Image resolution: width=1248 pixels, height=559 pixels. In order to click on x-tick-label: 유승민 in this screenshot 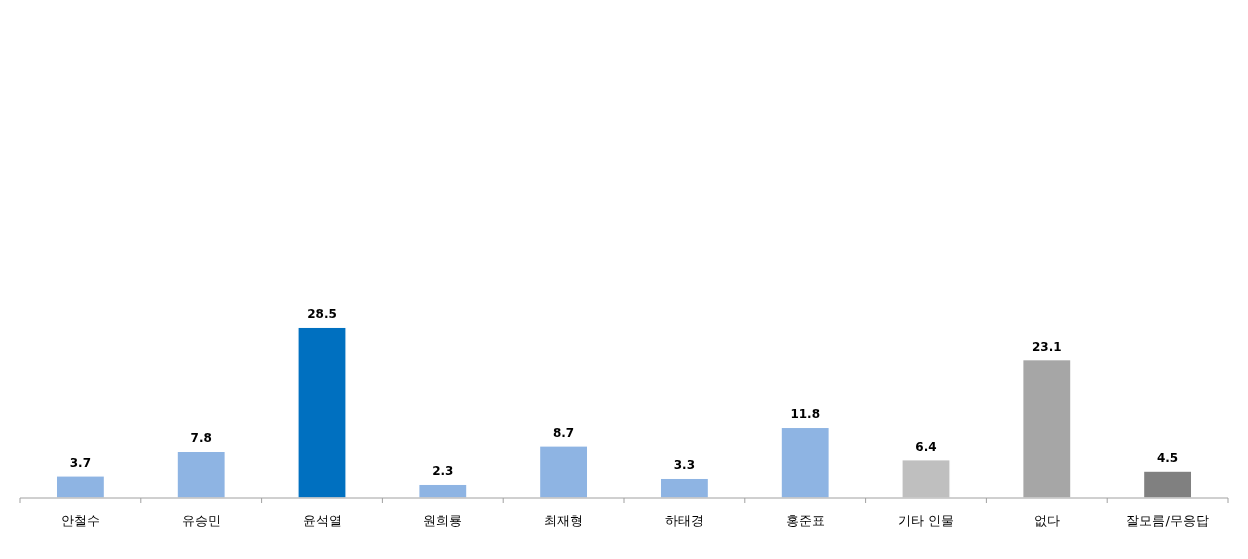, I will do `click(201, 520)`.